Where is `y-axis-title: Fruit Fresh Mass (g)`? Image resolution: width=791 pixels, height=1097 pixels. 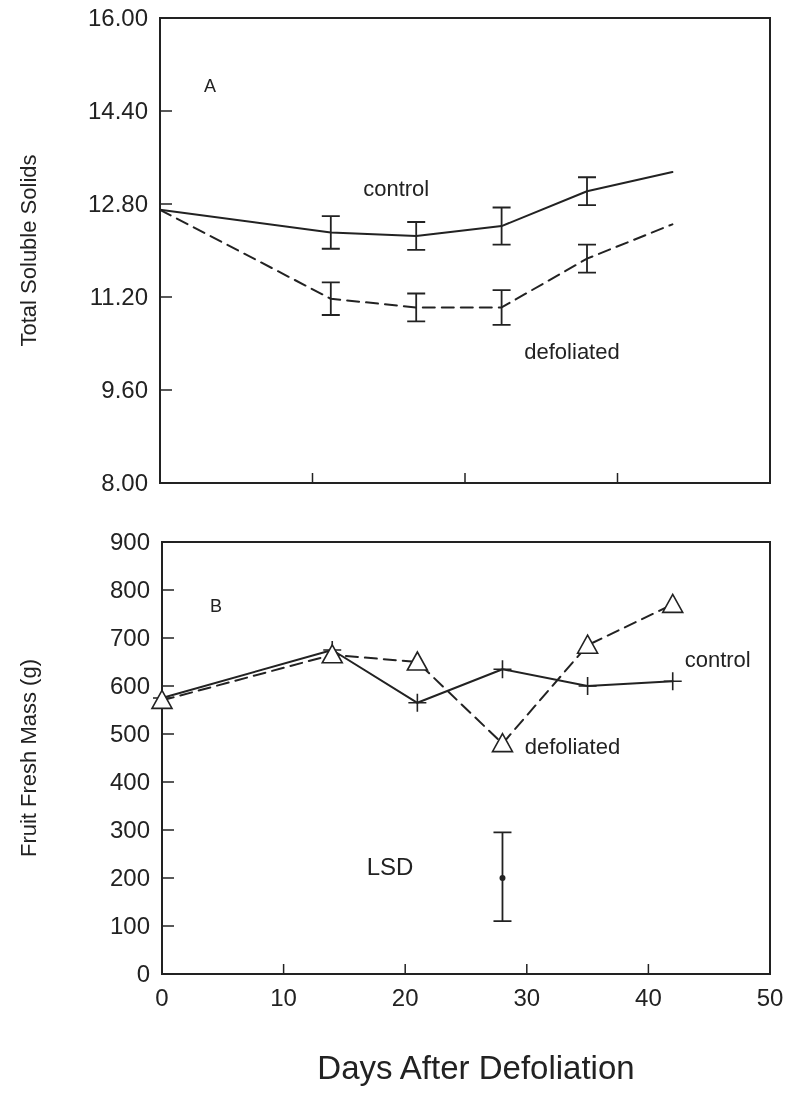
y-axis-title: Fruit Fresh Mass (g) is located at coordinates (28, 758).